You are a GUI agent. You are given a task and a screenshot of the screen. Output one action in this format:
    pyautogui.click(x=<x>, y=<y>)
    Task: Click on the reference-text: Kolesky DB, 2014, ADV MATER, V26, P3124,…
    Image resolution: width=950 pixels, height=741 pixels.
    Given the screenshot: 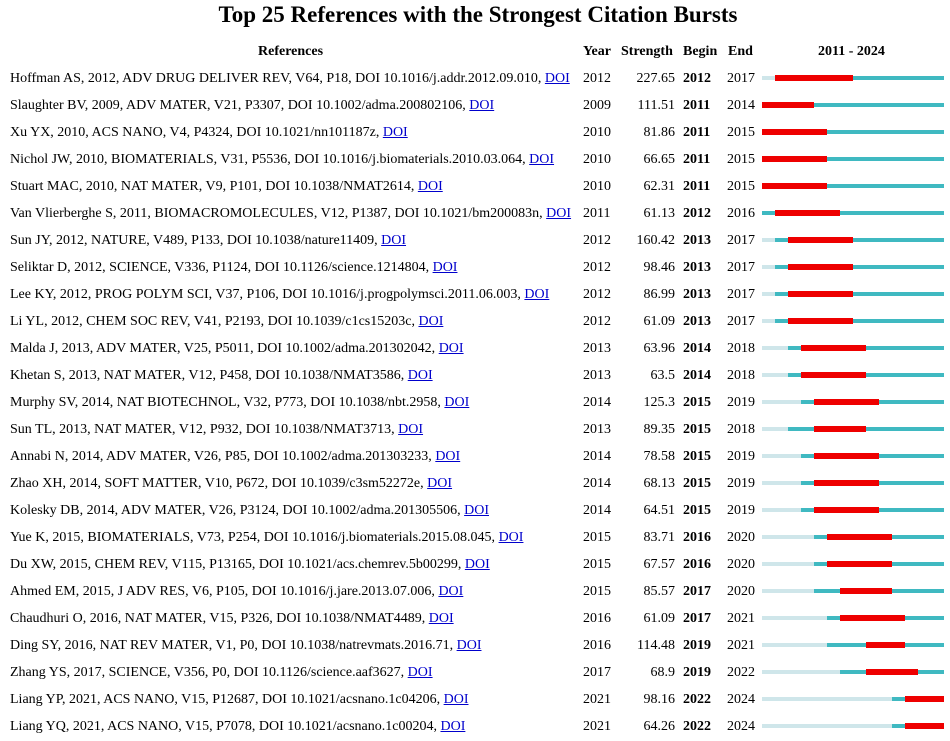 What is the action you would take?
    pyautogui.click(x=237, y=510)
    